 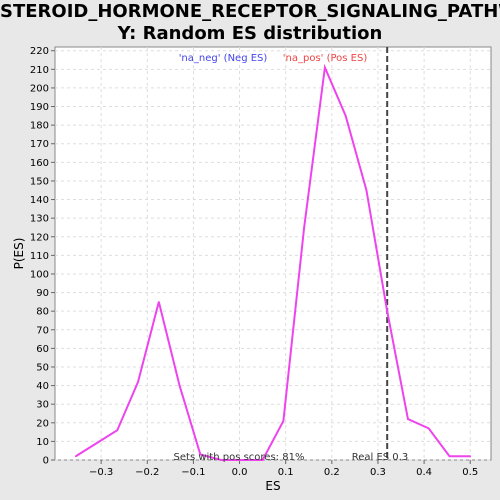 I want to click on x-tick-label: 0.0, so click(x=240, y=472).